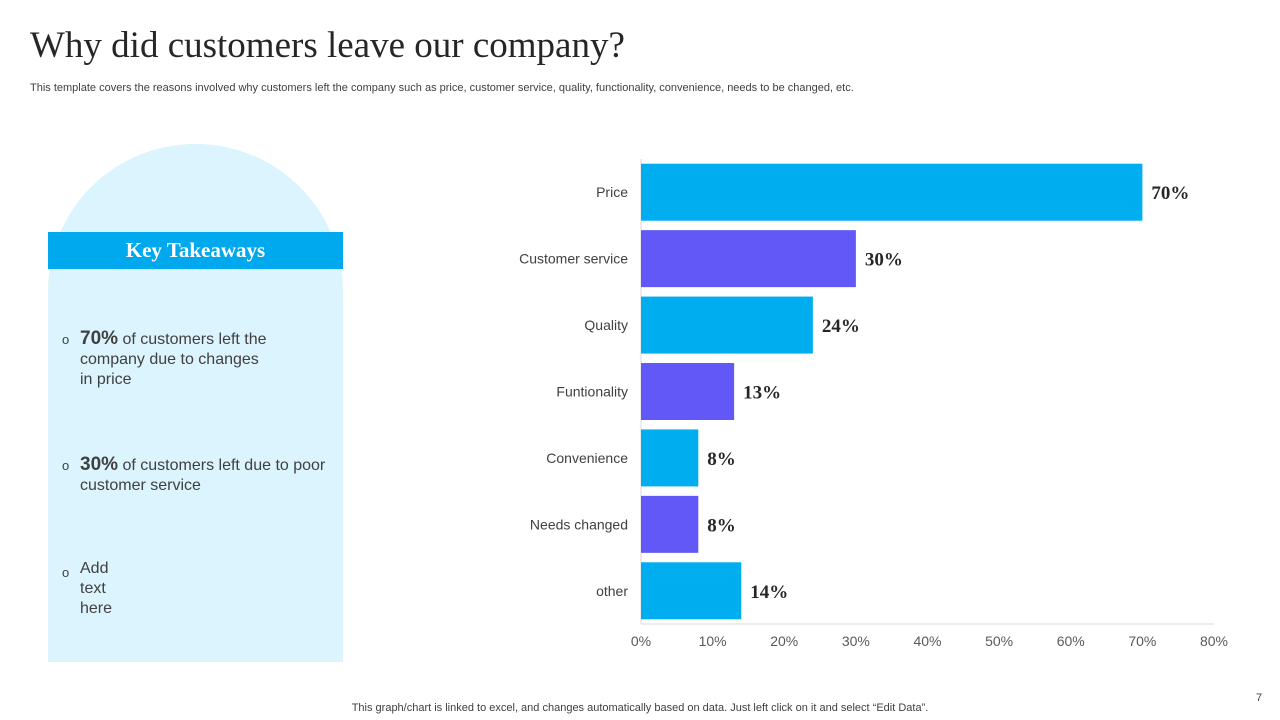 The width and height of the screenshot is (1280, 720). I want to click on category-label-4: Funtionality, so click(592, 392).